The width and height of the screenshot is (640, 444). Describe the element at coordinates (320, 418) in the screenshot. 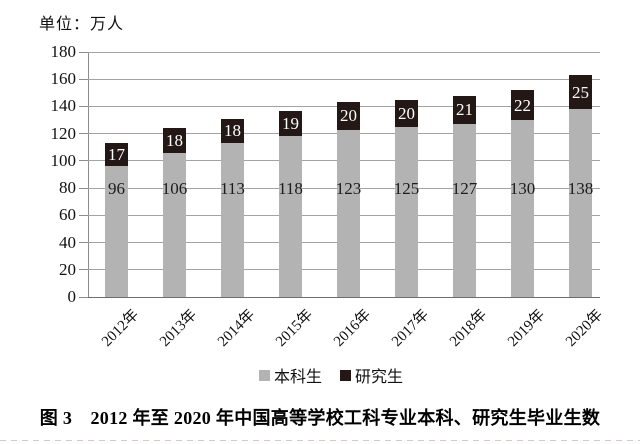

I see `figure-caption: 图 3 2012 年至 2020 年中国高等学校工科专业本科、研究生毕业生数` at that location.